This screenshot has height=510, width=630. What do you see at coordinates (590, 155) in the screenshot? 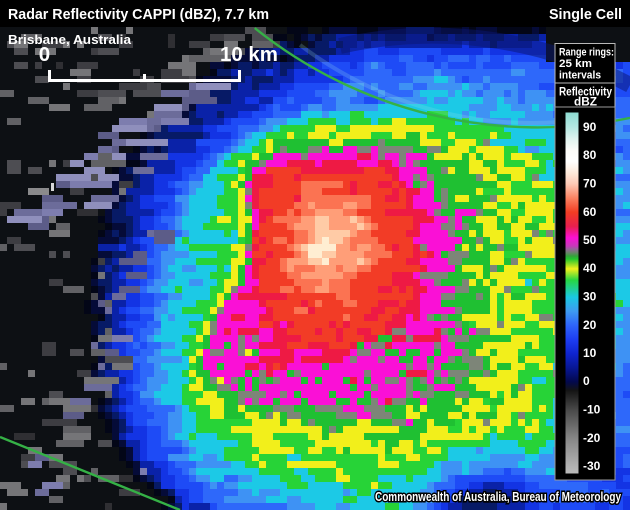
I see `svg-text: 80` at bounding box center [590, 155].